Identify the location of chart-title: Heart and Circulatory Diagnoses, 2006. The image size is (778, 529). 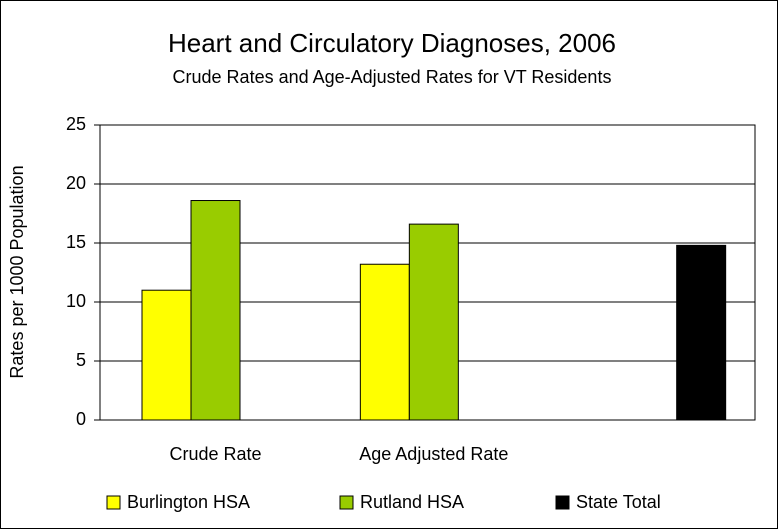
(392, 43).